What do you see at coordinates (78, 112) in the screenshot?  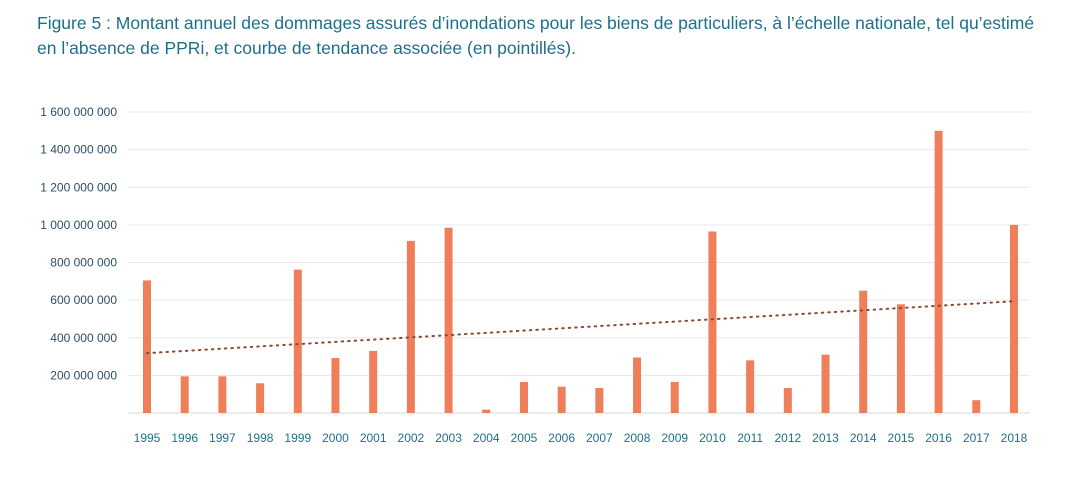 I see `y-tick-label: 1 600 000 000` at bounding box center [78, 112].